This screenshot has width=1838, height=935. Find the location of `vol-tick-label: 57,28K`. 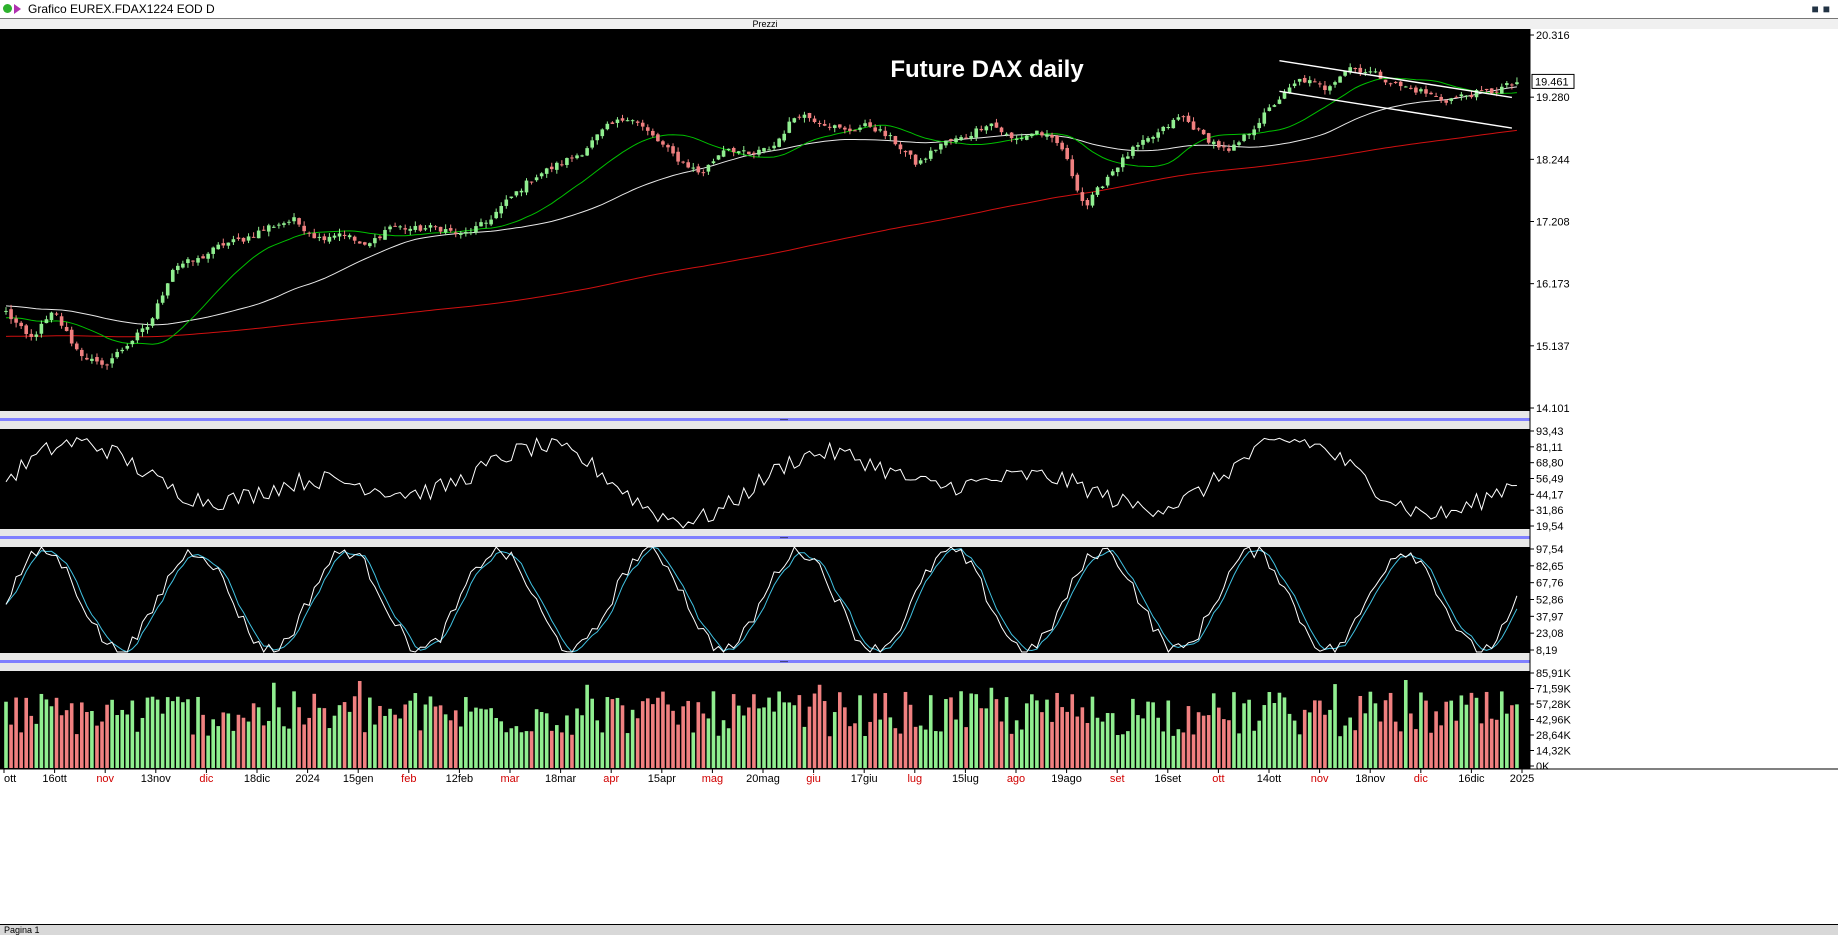

vol-tick-label: 57,28K is located at coordinates (1554, 705).